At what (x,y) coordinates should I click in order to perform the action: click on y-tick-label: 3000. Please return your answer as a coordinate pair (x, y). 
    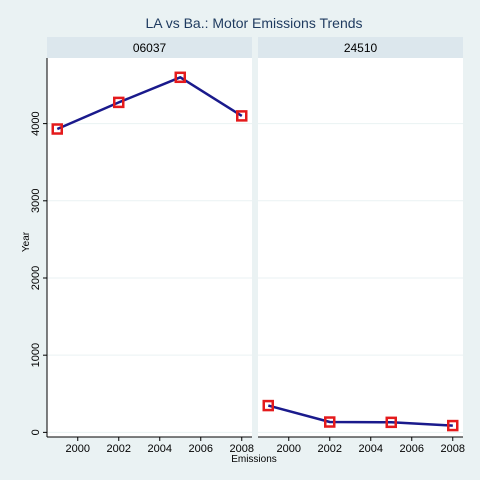
    Looking at the image, I should click on (36, 201).